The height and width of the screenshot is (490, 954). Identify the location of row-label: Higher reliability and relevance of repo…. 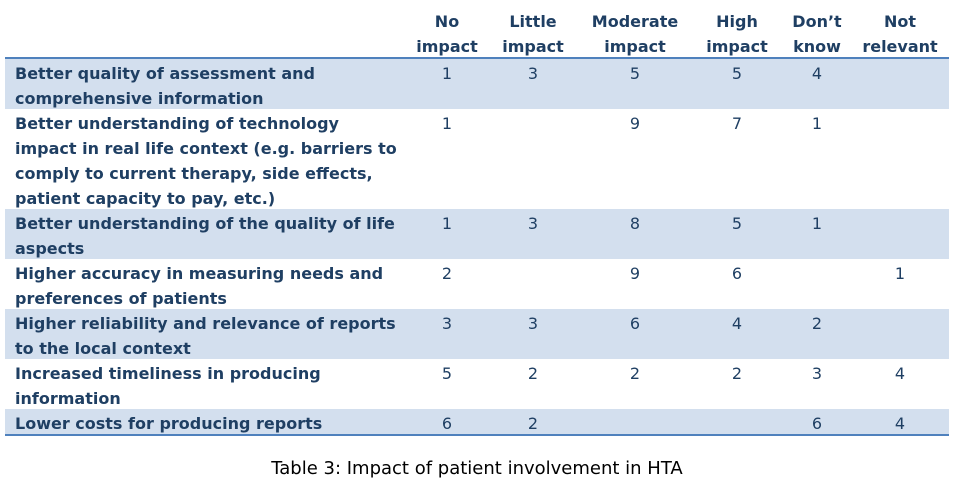
(205, 336).